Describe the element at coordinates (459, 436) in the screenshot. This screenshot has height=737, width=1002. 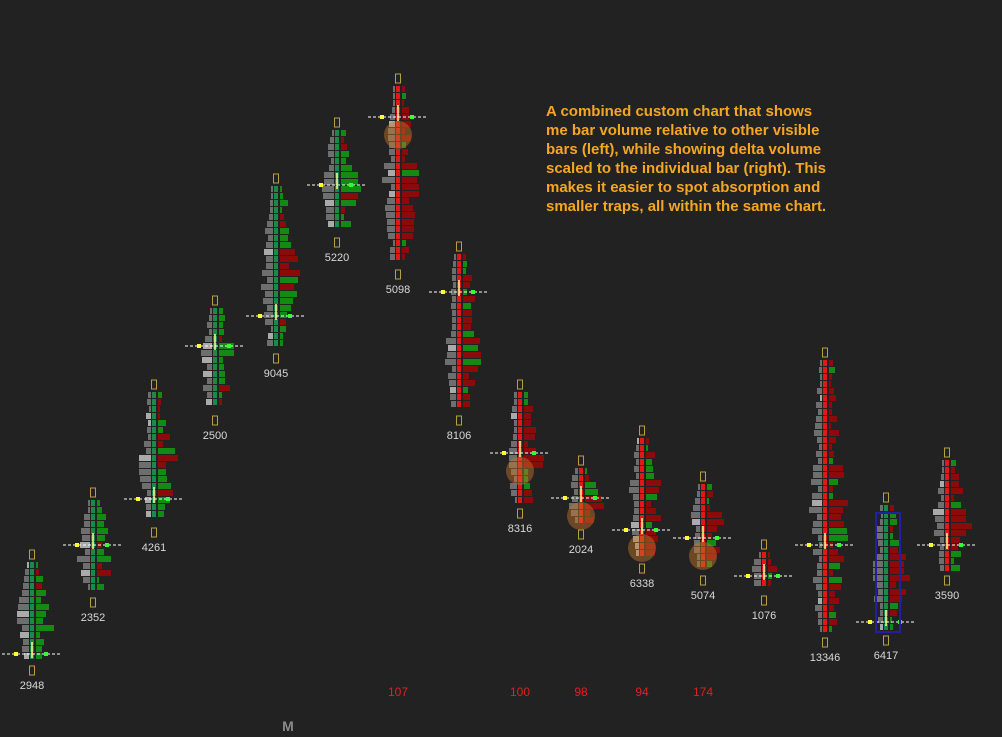
I see `volume-label: 8106` at that location.